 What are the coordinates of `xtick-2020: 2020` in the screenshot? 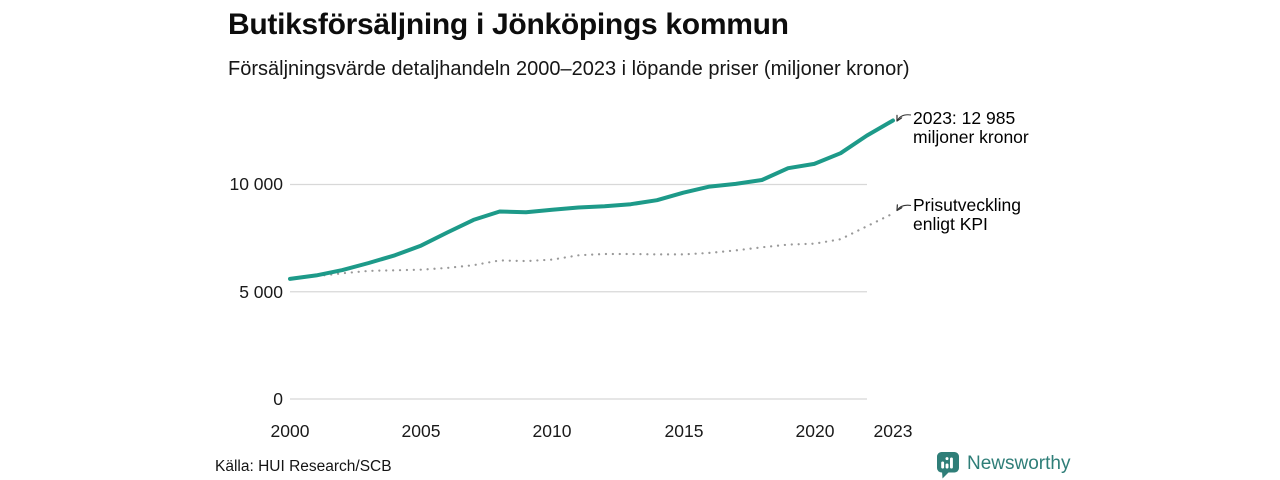 It's located at (815, 431).